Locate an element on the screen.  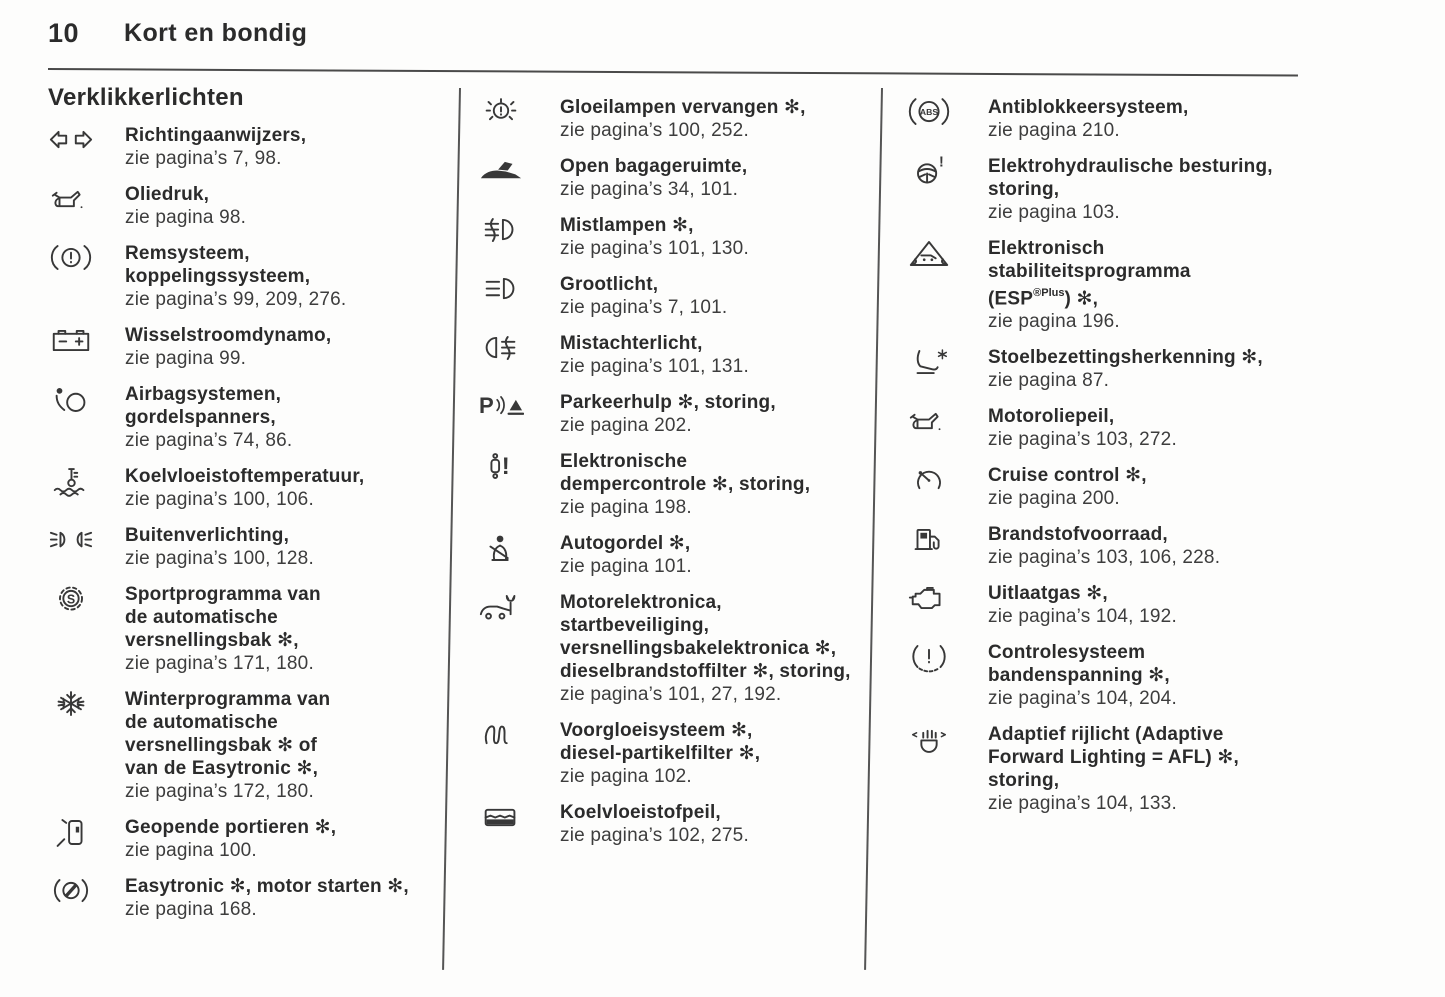
entry-page-ref: zie pagina 100. is located at coordinates (191, 850).